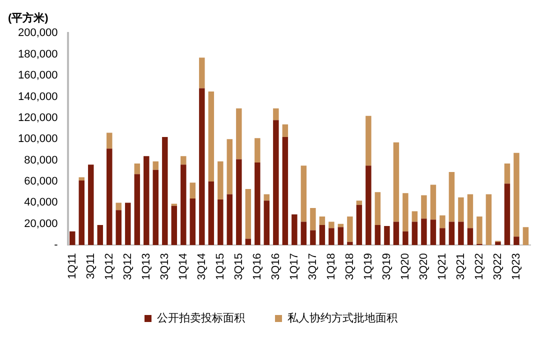 The width and height of the screenshot is (550, 342). Describe the element at coordinates (109, 266) in the screenshot. I see `x-tick-label: 1Q12` at that location.